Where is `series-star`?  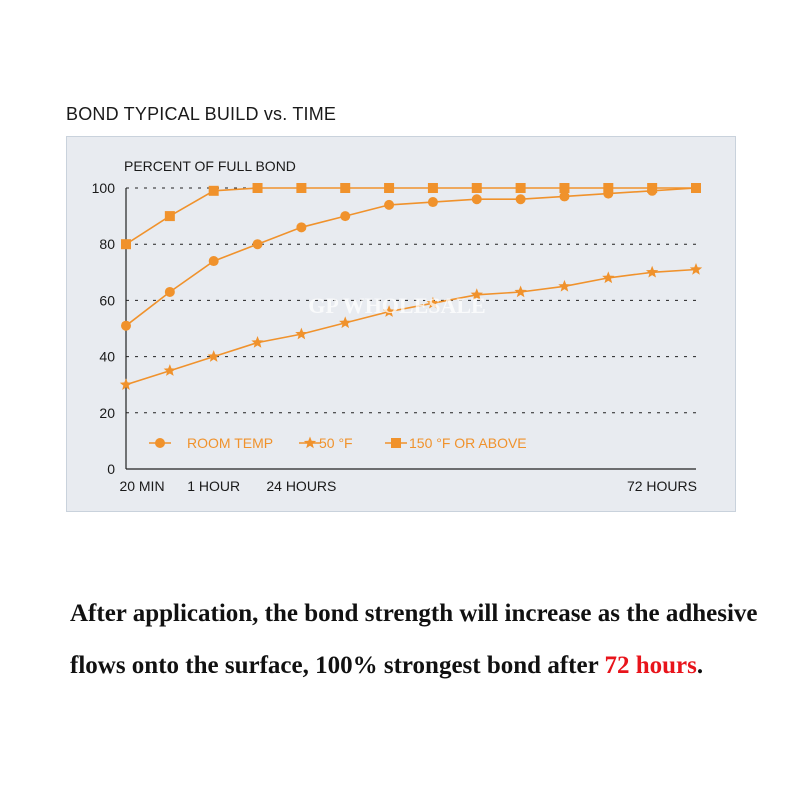 series-star is located at coordinates (411, 326).